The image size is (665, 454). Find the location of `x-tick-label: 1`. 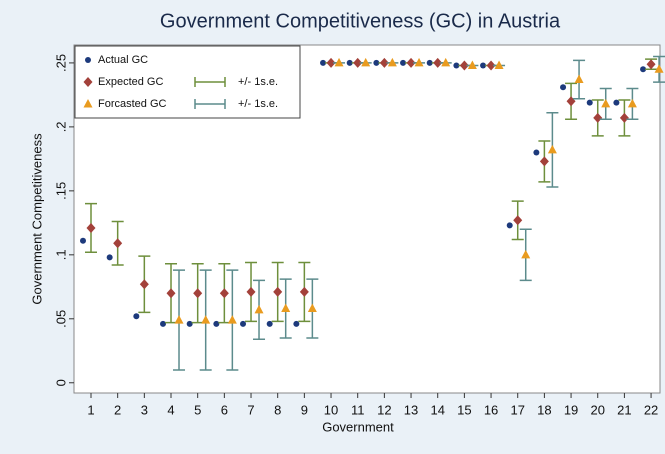

x-tick-label: 1 is located at coordinates (90, 409).